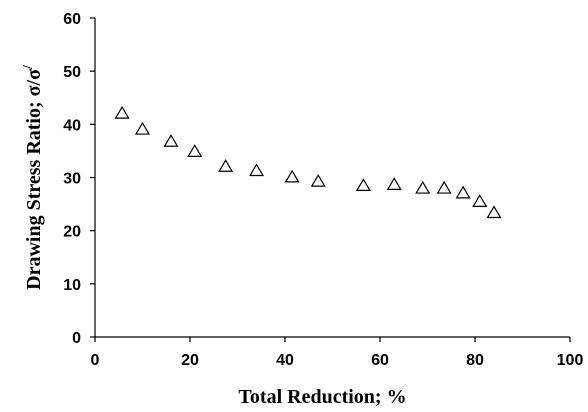  Describe the element at coordinates (322, 397) in the screenshot. I see `x-axis-title: Total Reduction; %` at that location.